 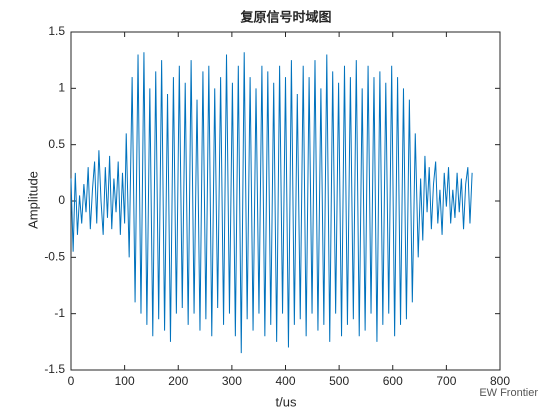 I want to click on x-tick-label: 500, so click(x=339, y=381).